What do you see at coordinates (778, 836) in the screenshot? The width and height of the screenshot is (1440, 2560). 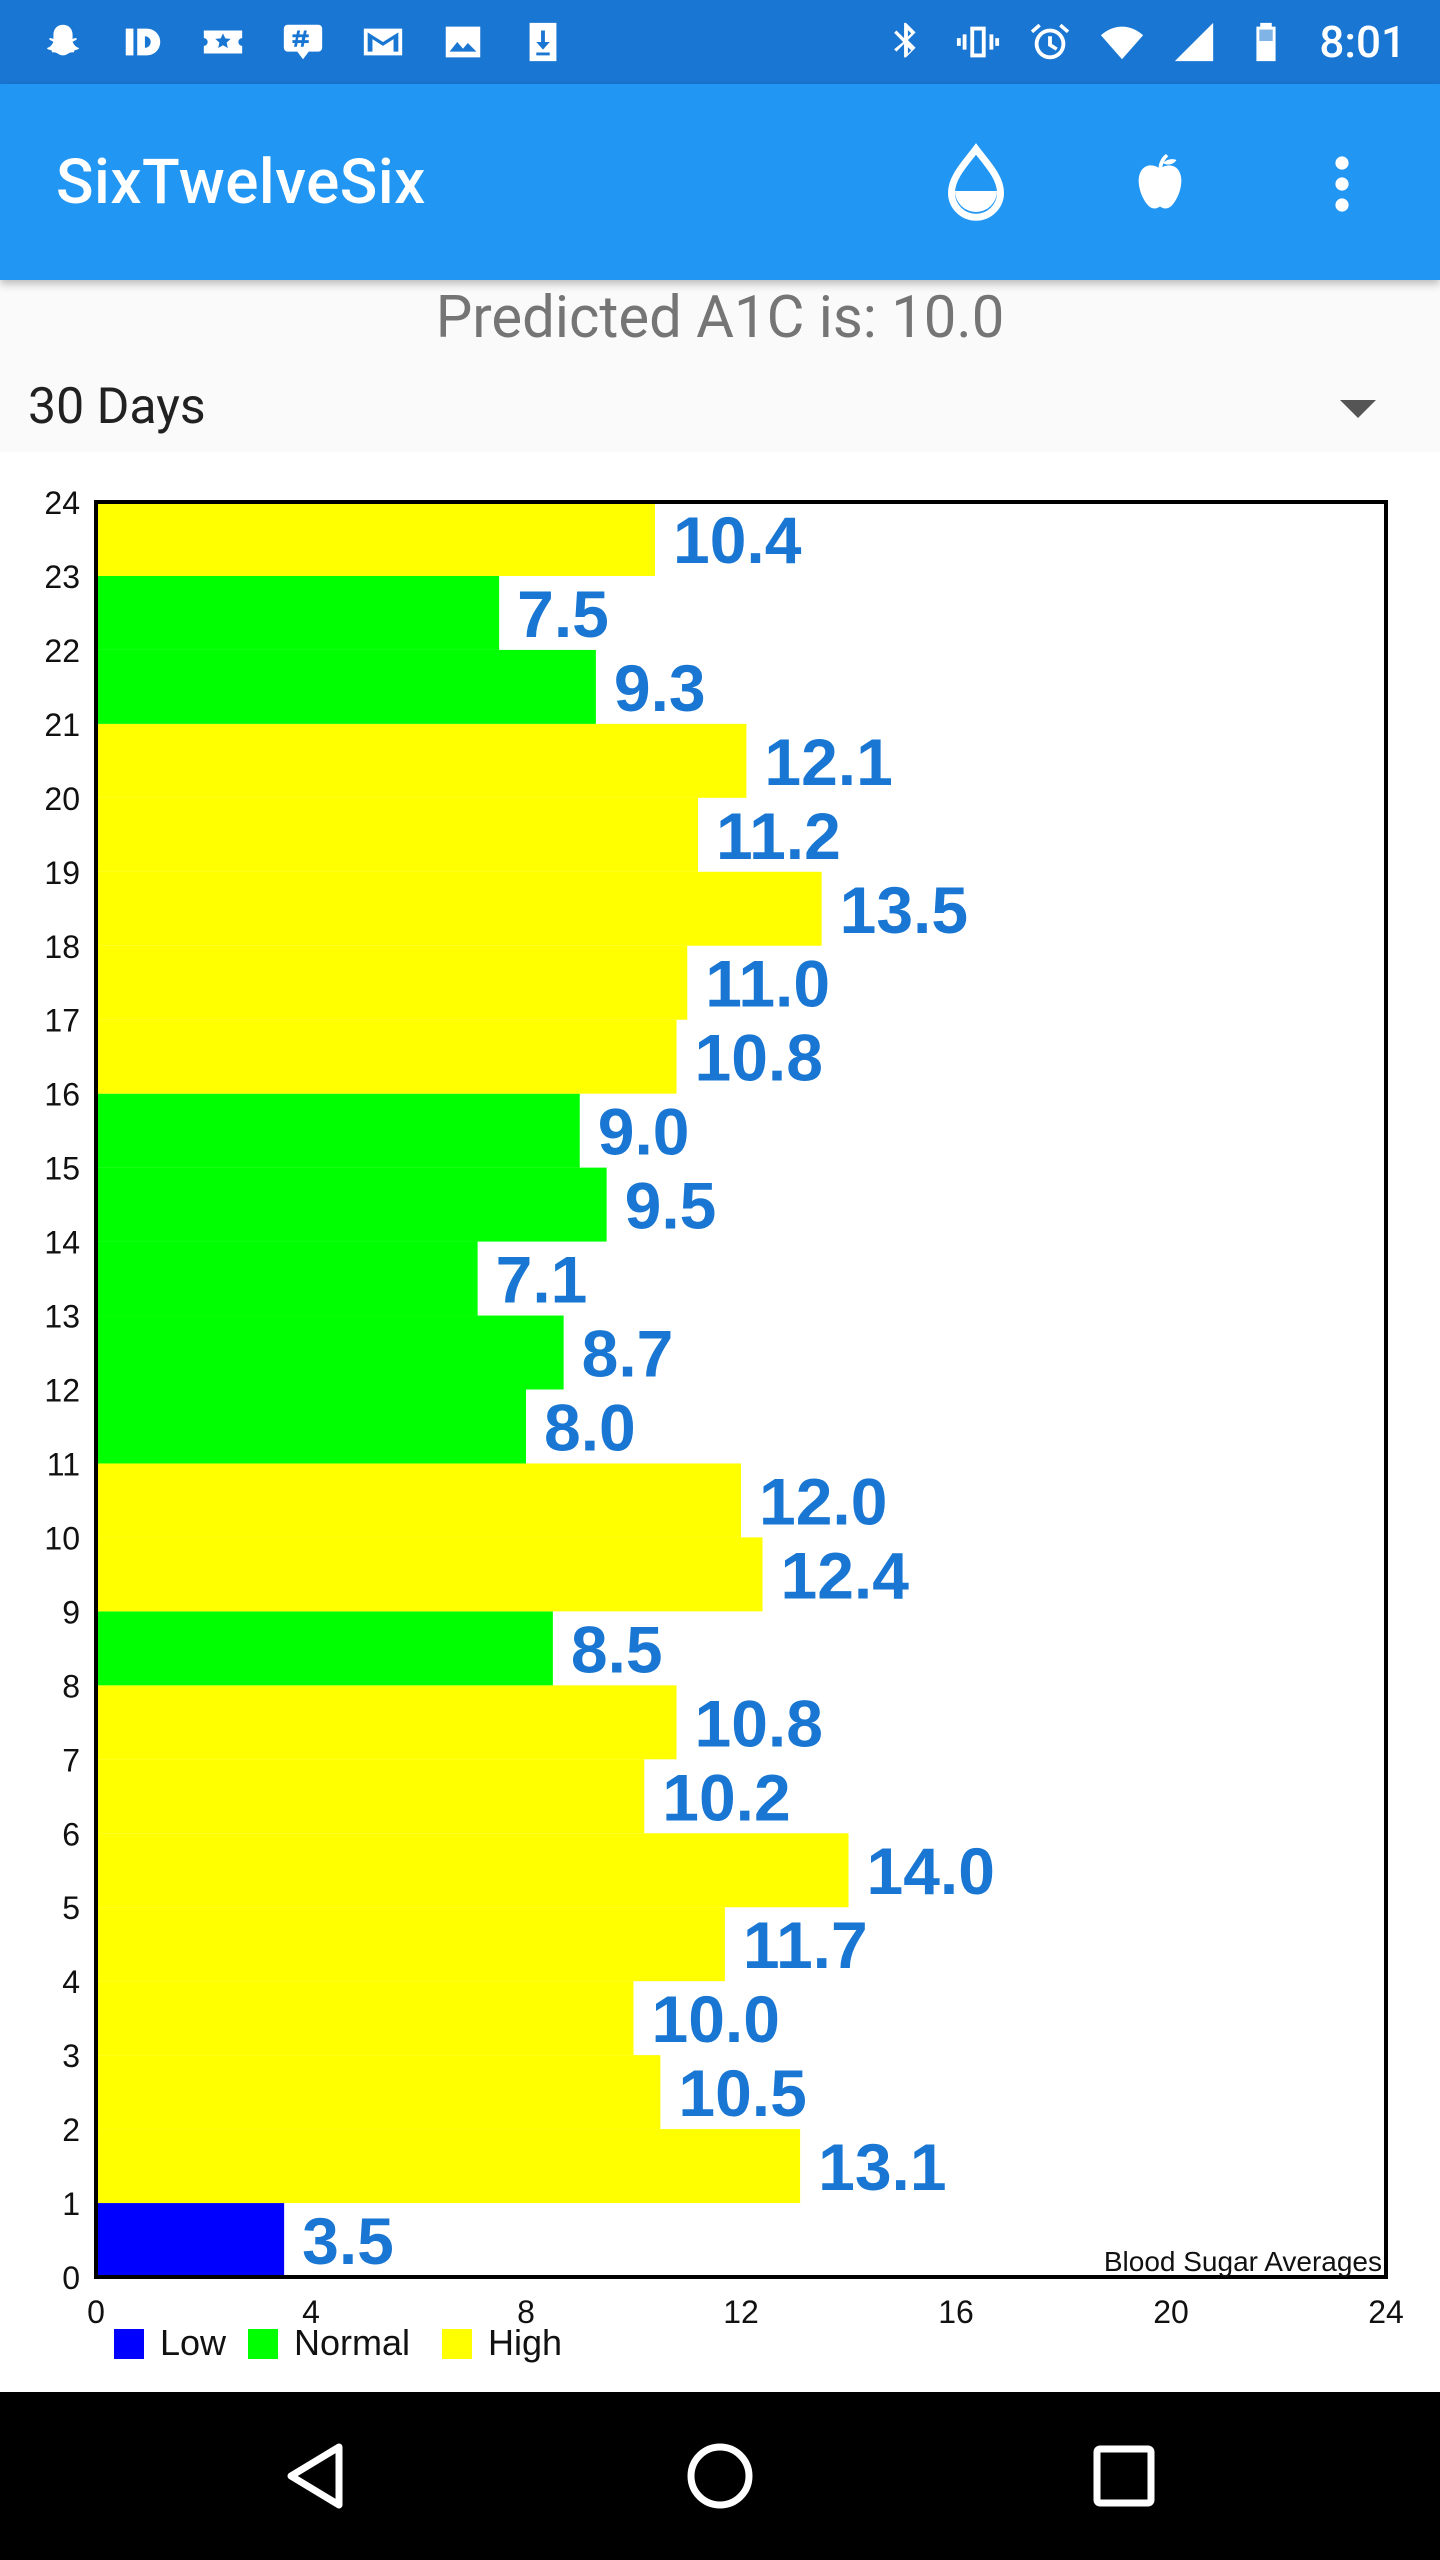 I see `data-label: 11.2` at bounding box center [778, 836].